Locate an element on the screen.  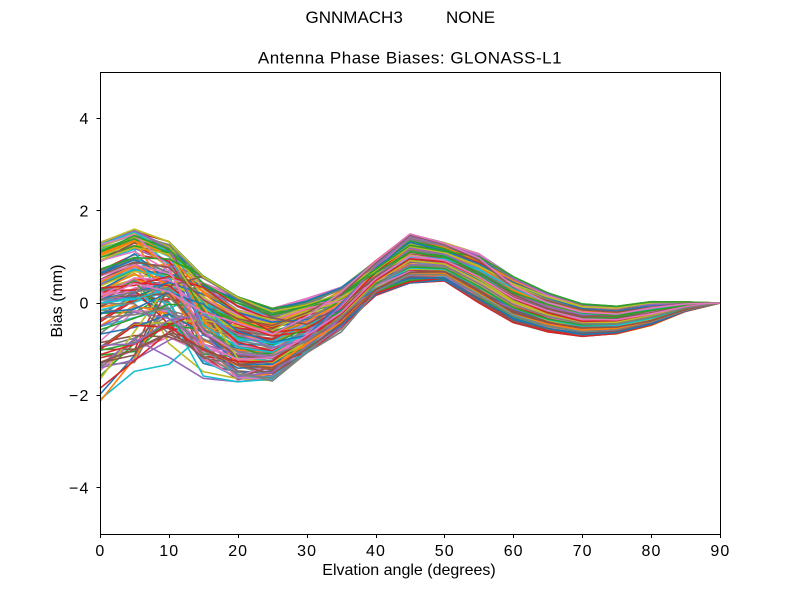
svg-text: −4 is located at coordinates (79, 489).